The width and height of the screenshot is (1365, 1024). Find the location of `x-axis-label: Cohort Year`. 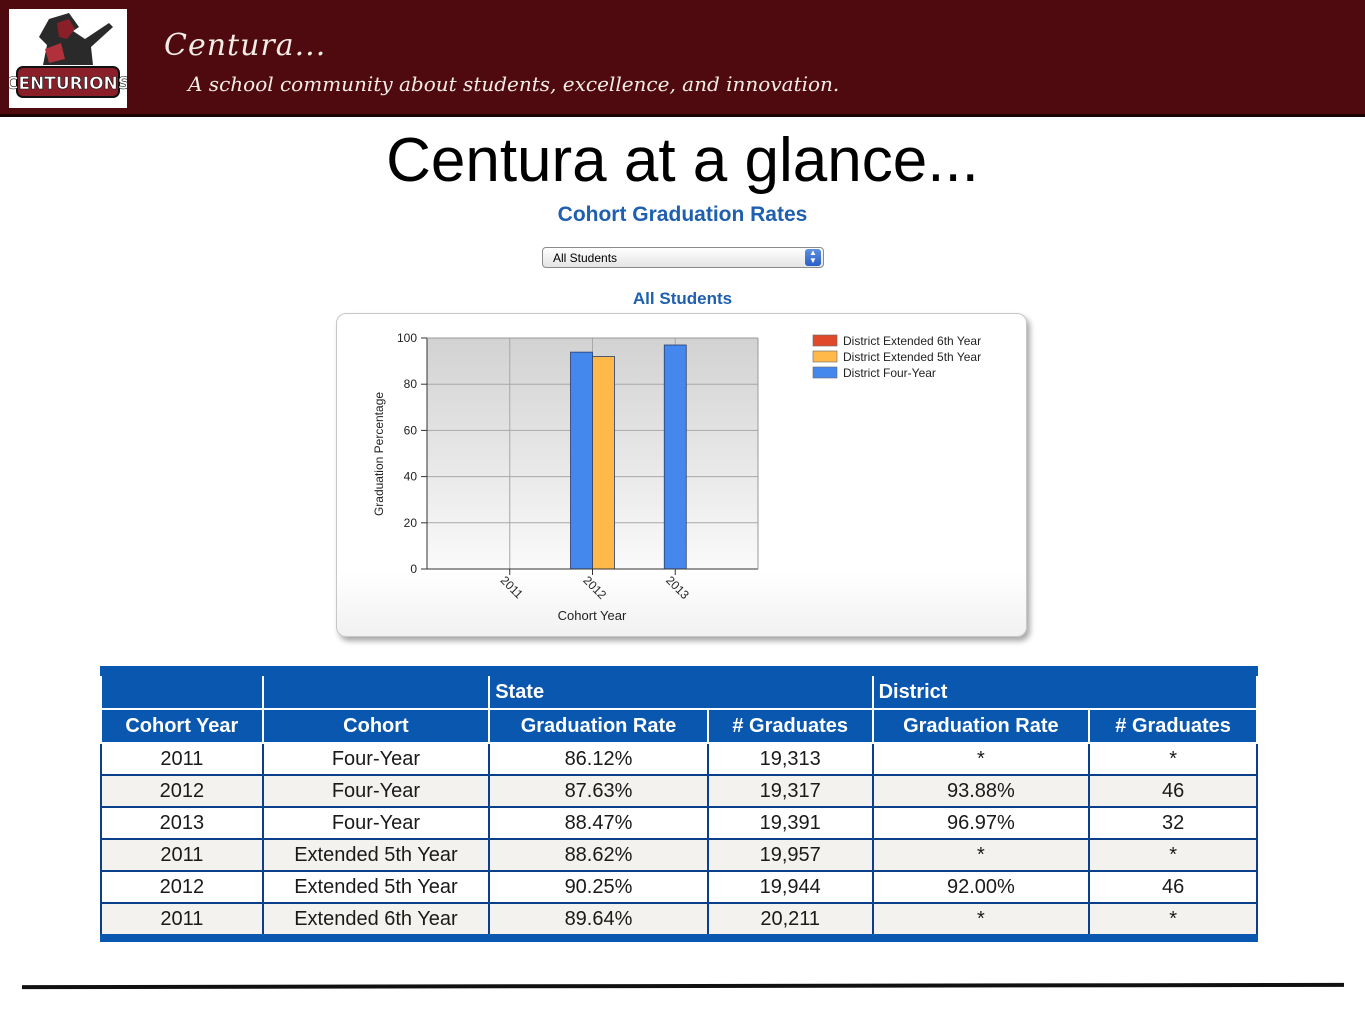

x-axis-label: Cohort Year is located at coordinates (592, 615).